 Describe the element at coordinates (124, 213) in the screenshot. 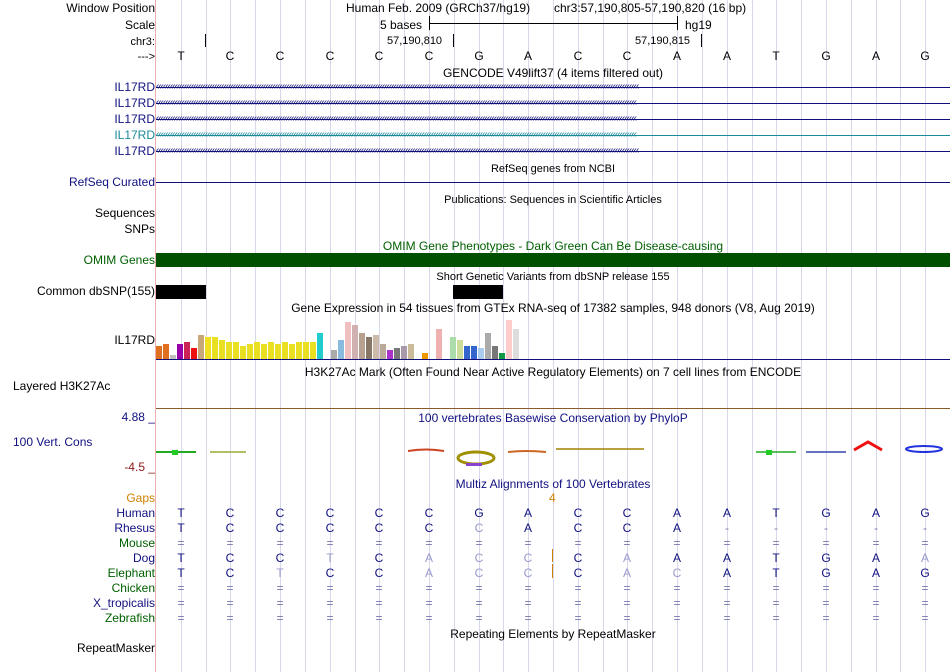

I see `sequences-label: Sequences` at that location.